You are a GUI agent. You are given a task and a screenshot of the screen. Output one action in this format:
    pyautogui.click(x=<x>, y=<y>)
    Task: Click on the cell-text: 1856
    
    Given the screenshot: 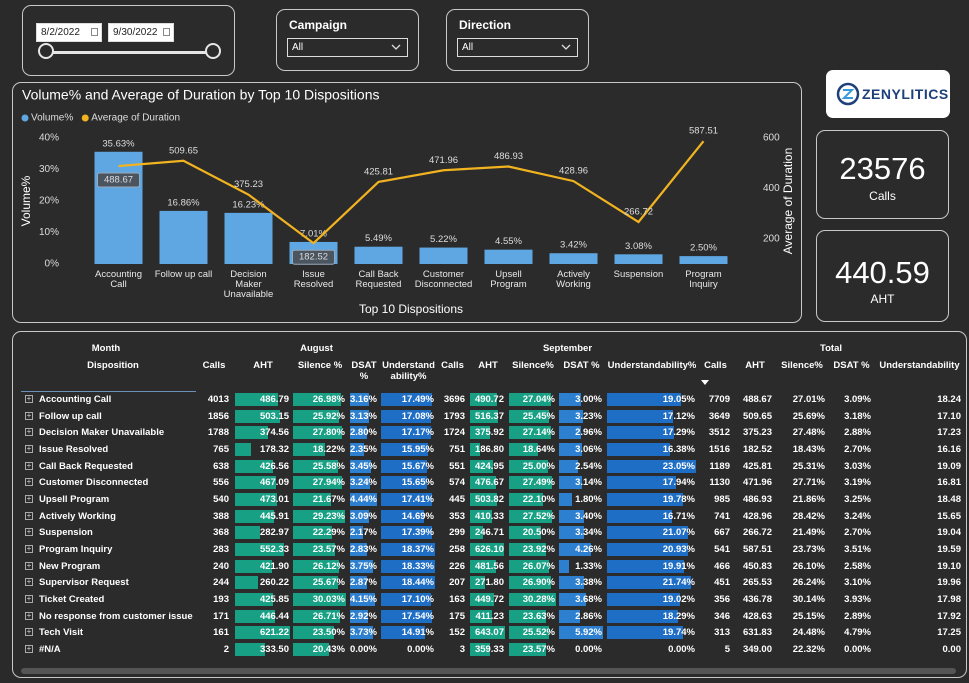 What is the action you would take?
    pyautogui.click(x=218, y=416)
    